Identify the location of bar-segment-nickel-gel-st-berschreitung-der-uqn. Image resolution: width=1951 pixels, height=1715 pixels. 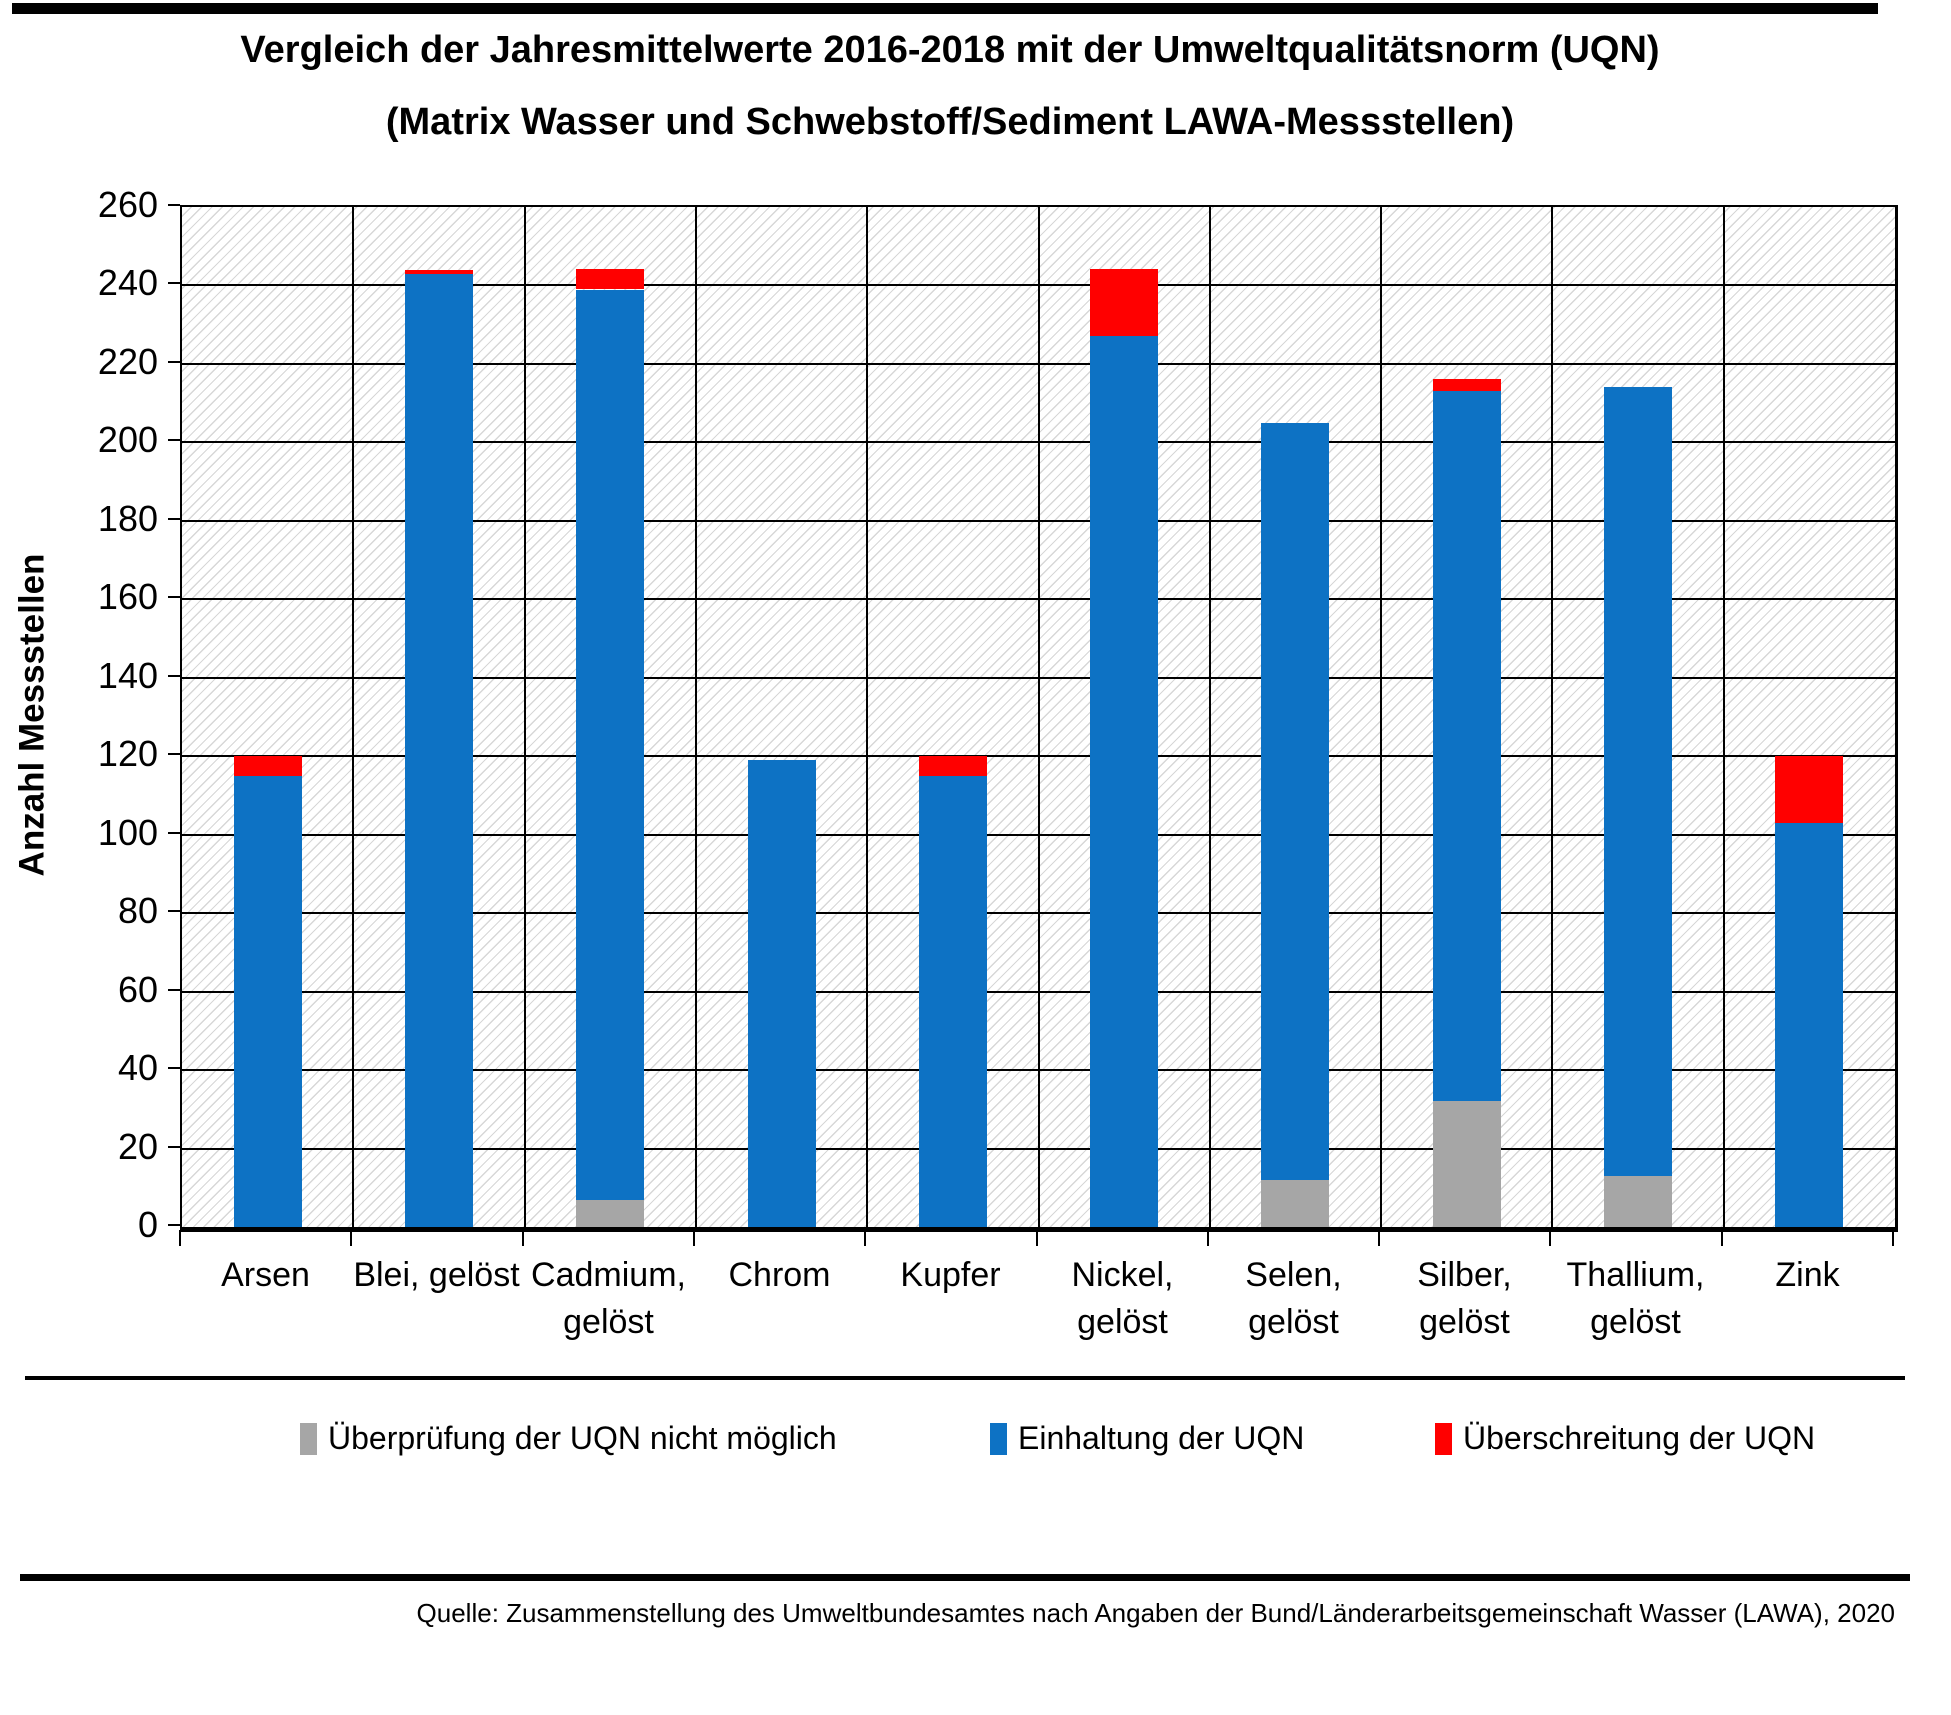
(1124, 302).